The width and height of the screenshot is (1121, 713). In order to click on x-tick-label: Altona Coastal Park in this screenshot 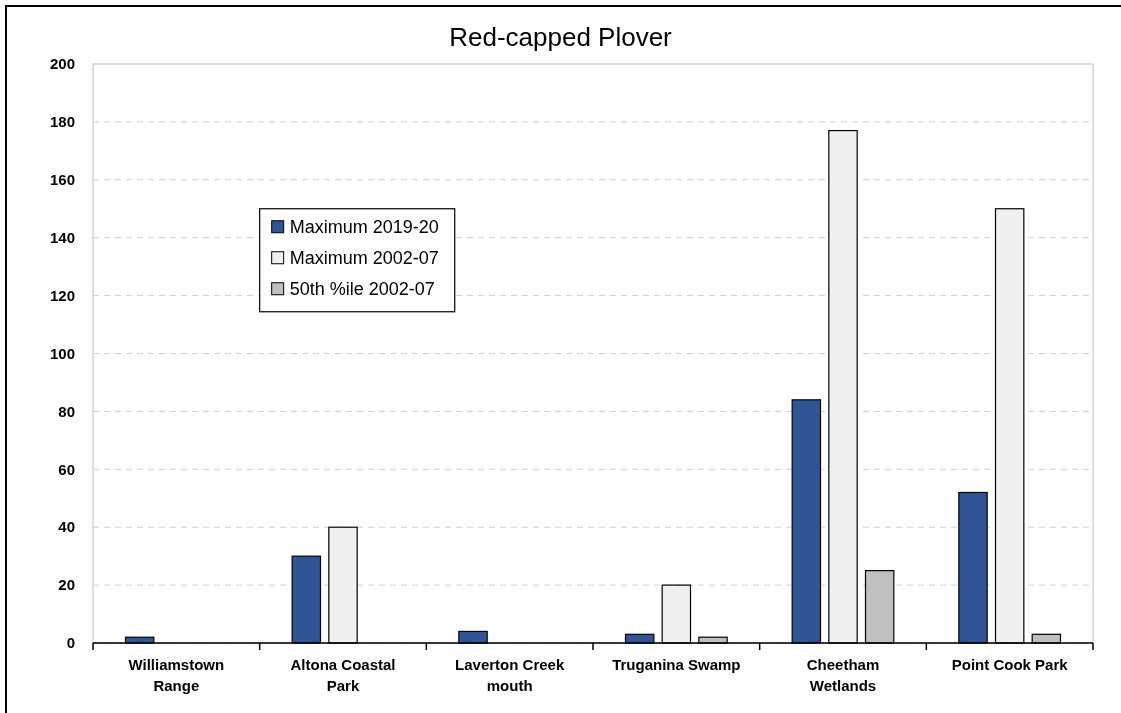, I will do `click(343, 675)`.